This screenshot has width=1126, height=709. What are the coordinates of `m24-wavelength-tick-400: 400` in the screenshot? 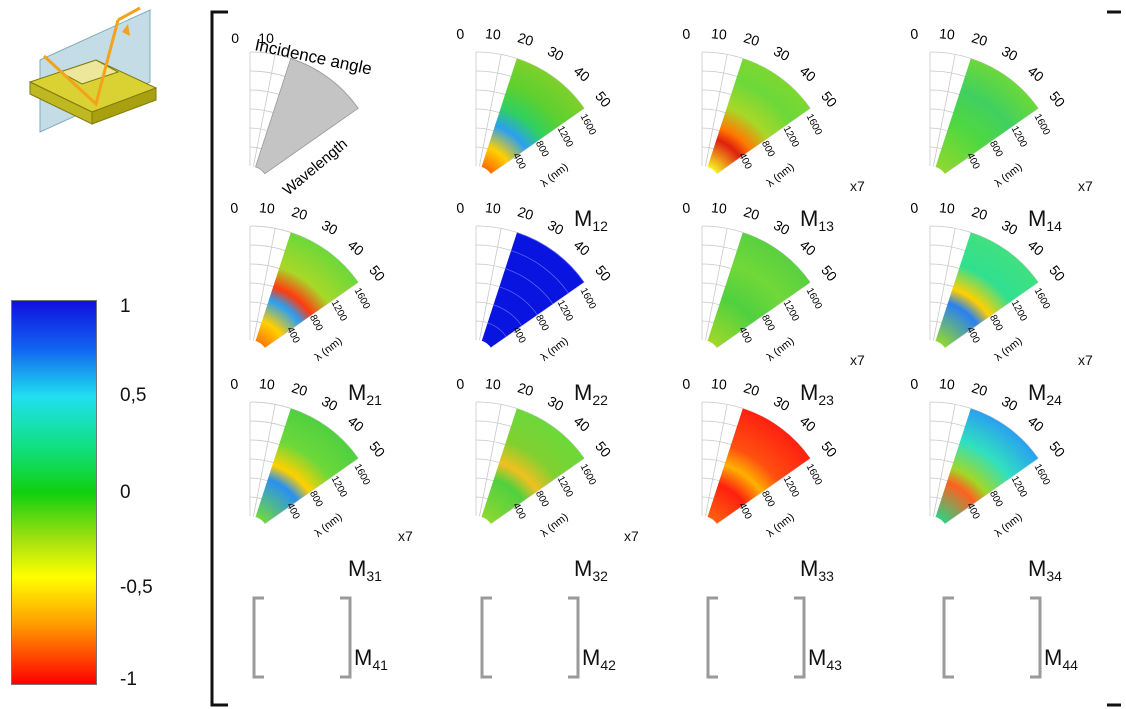 It's located at (973, 335).